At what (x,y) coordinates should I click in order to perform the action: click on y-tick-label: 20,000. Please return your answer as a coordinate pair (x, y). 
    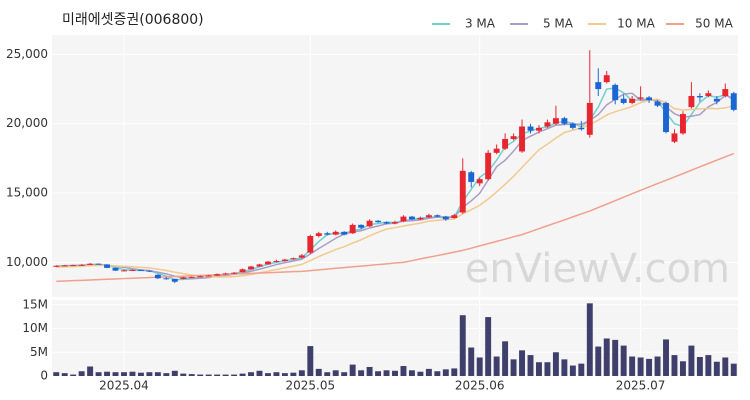
    Looking at the image, I should click on (27, 123).